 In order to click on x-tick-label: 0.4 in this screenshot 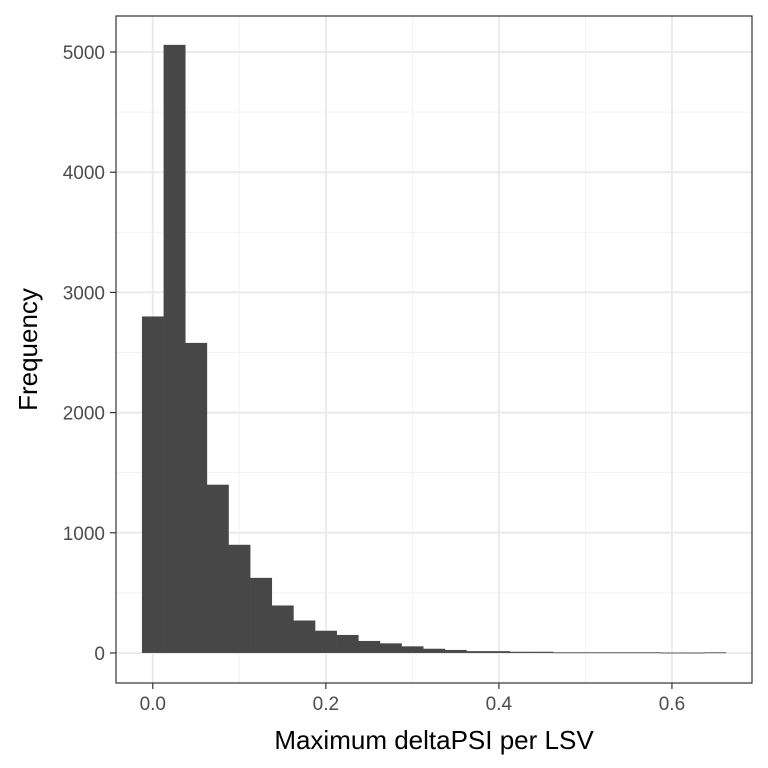, I will do `click(499, 704)`.